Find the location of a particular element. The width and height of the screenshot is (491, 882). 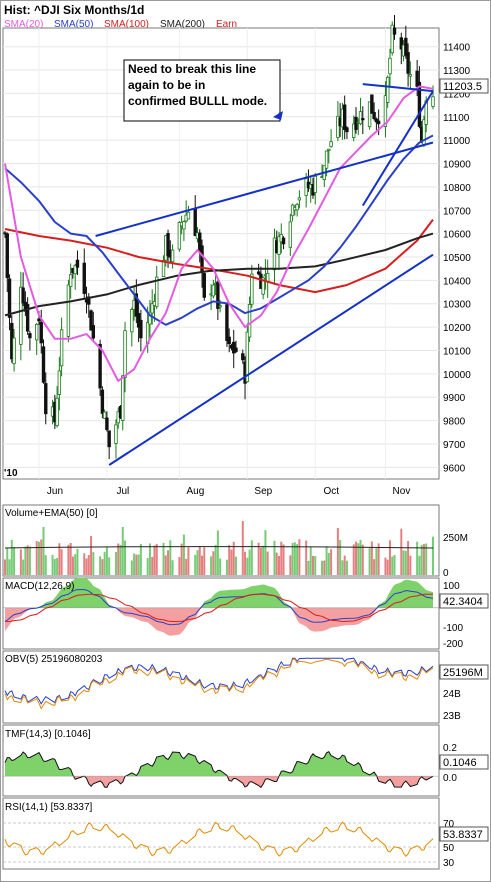

tmf-panel: TMF(14,3) [0.1046] 0.2 0.1046 0.0 is located at coordinates (245, 760).